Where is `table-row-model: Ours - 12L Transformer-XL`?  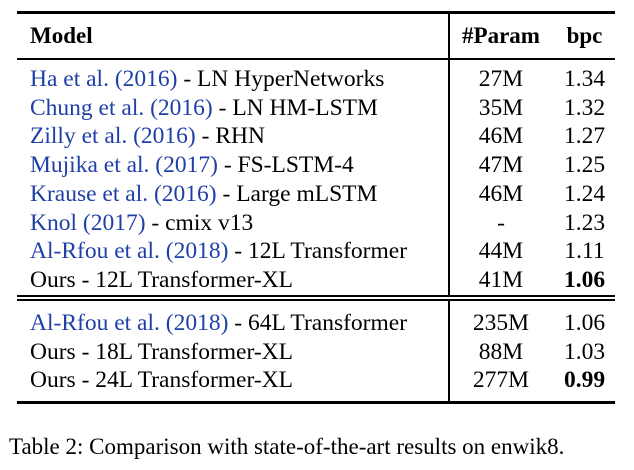 table-row-model: Ours - 12L Transformer-XL is located at coordinates (161, 280).